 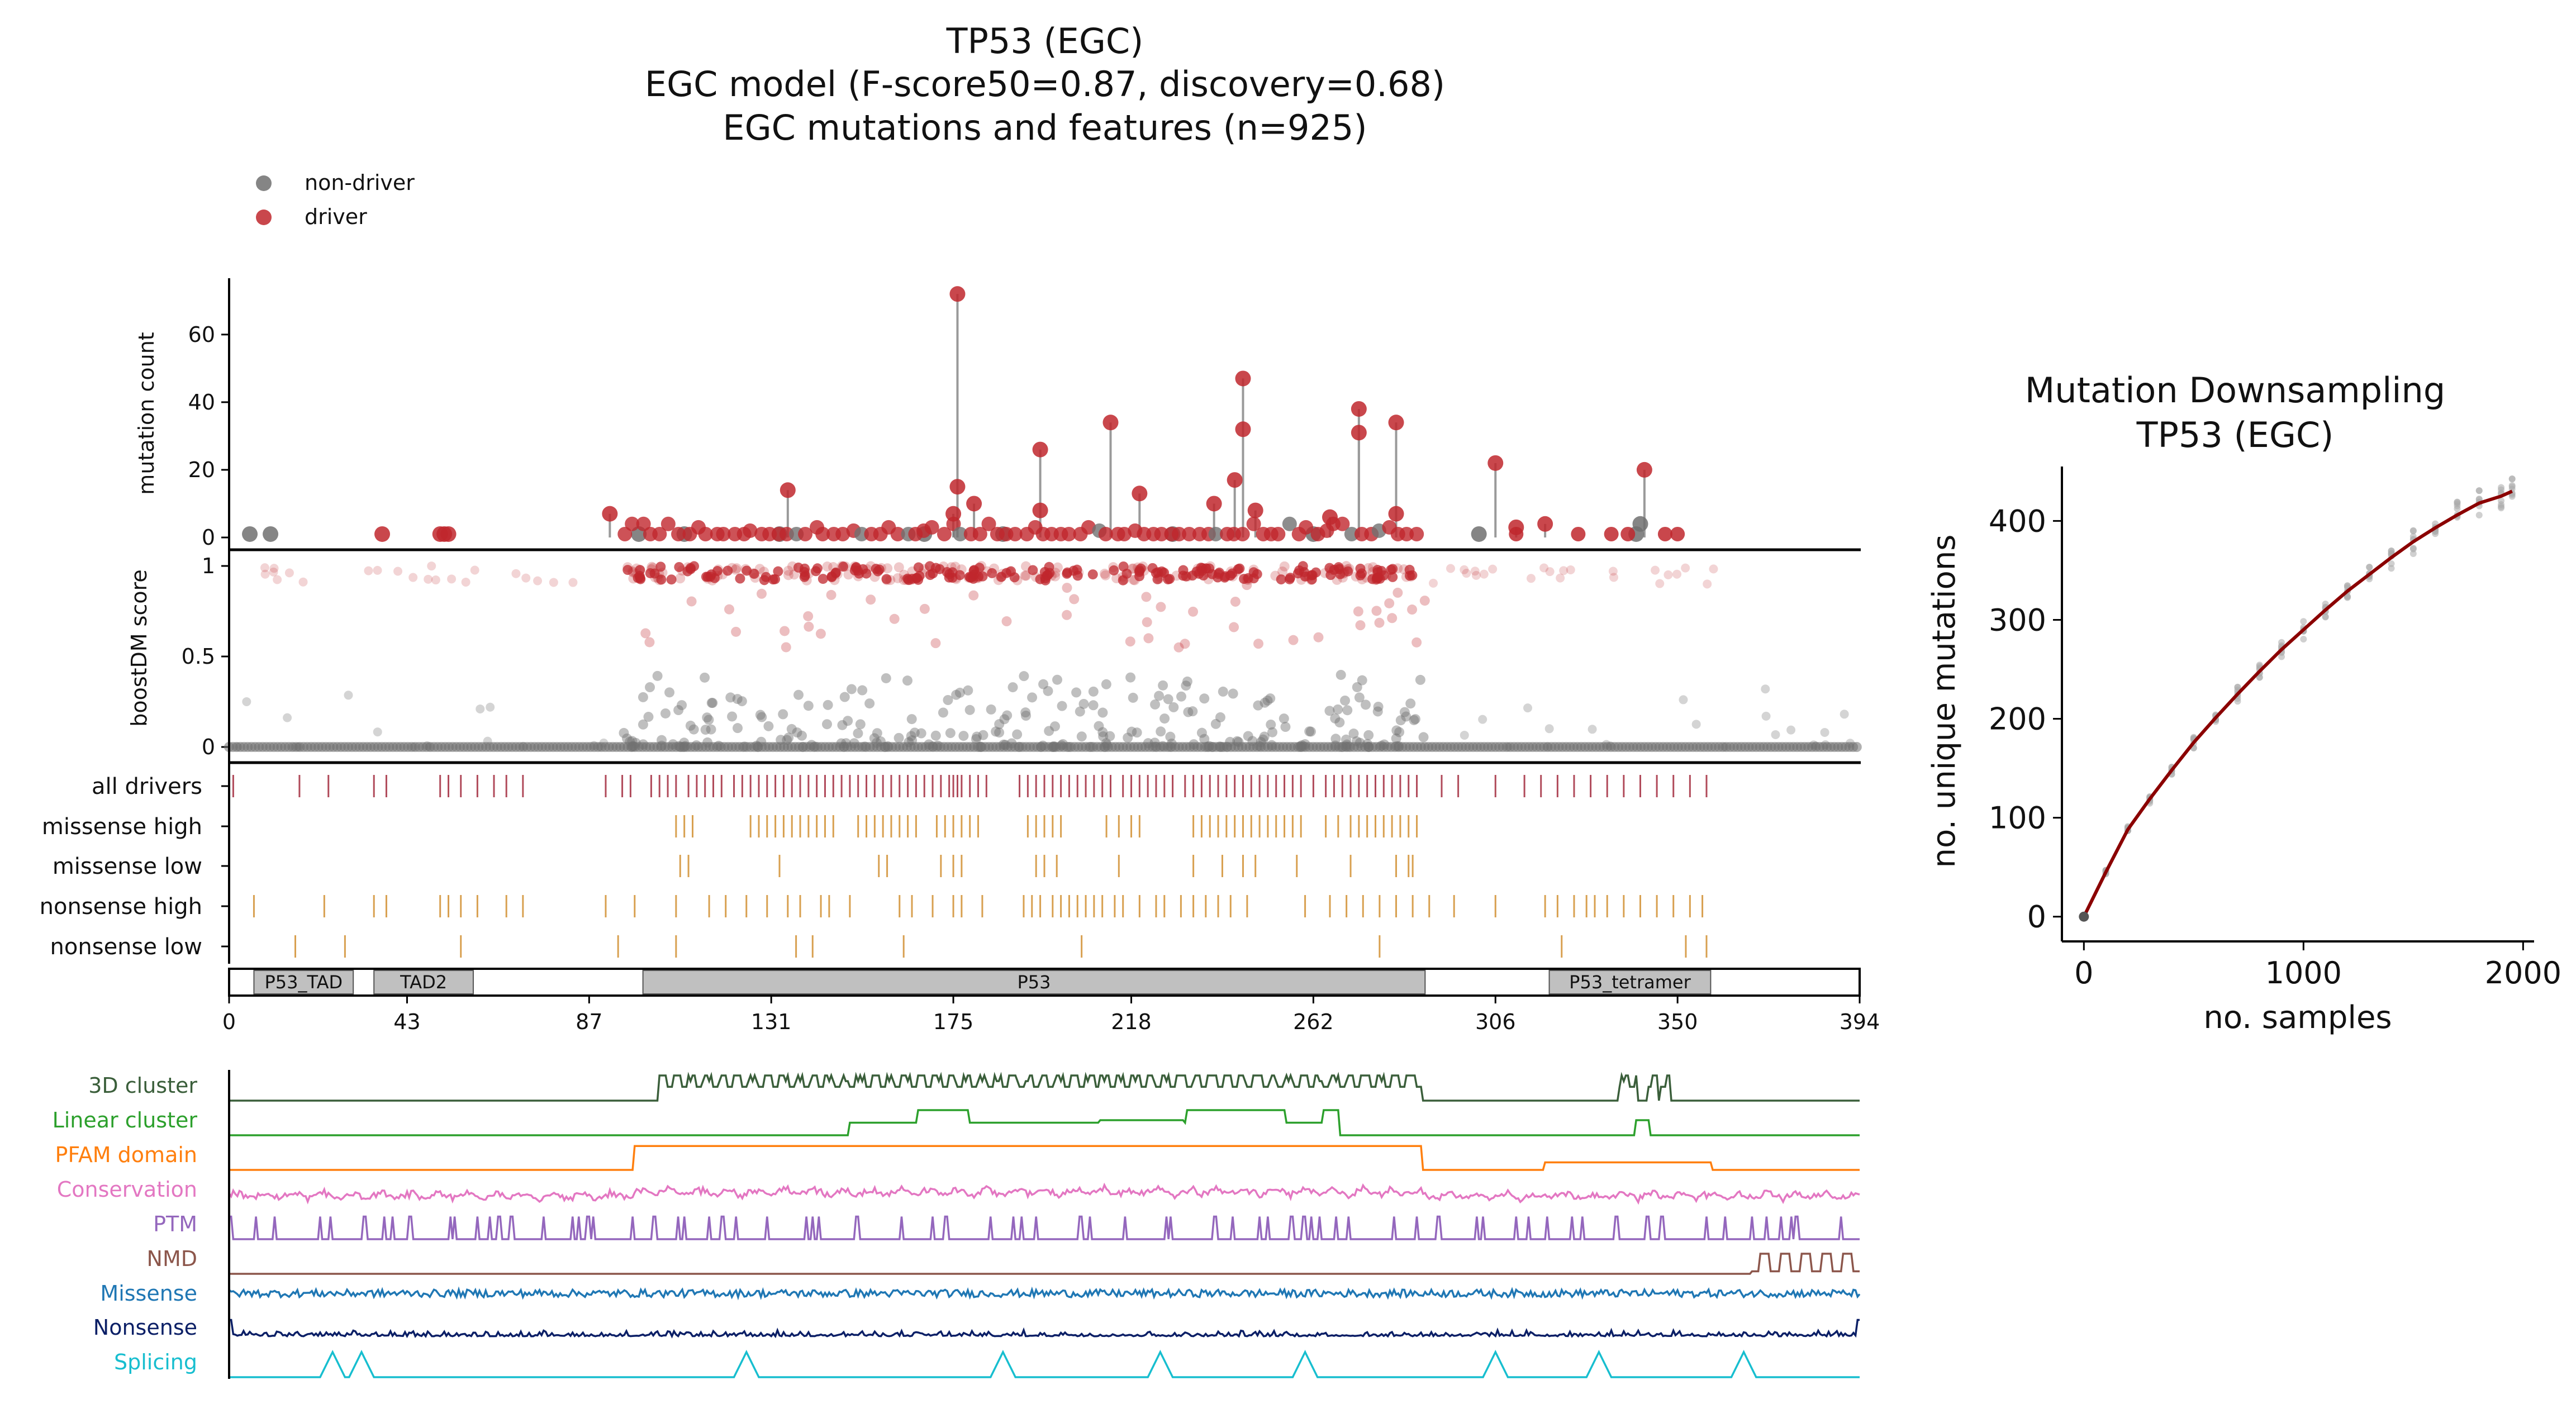 What do you see at coordinates (1359, 433) in the screenshot?
I see `mutation-count-point-driver` at bounding box center [1359, 433].